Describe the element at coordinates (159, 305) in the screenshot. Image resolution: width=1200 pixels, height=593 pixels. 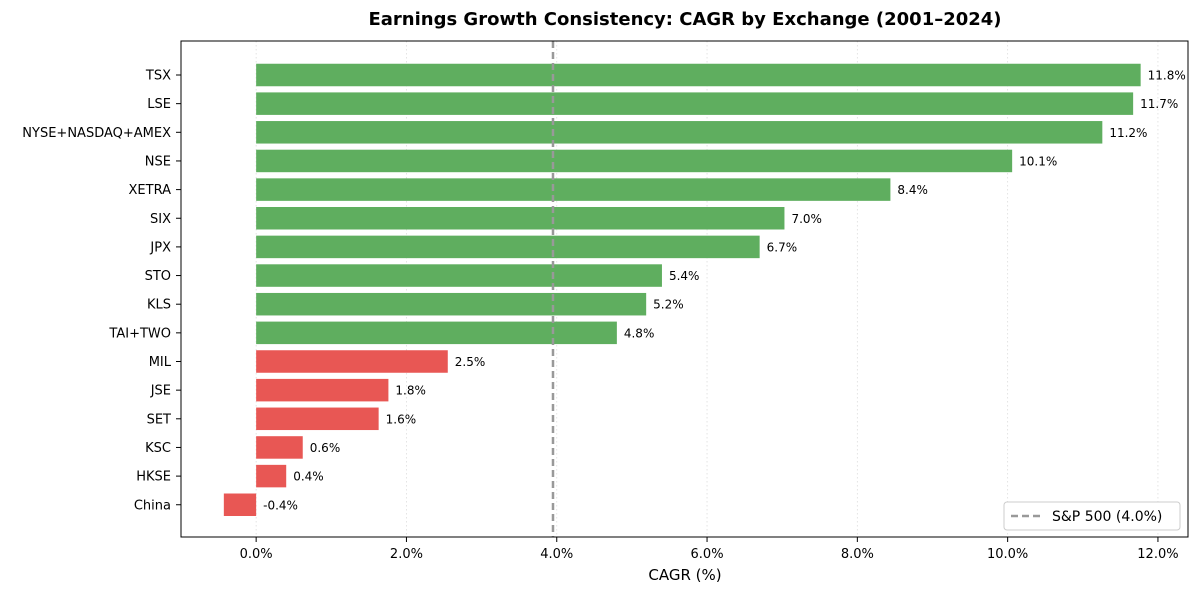
I see `y-tick-label: KLS` at that location.